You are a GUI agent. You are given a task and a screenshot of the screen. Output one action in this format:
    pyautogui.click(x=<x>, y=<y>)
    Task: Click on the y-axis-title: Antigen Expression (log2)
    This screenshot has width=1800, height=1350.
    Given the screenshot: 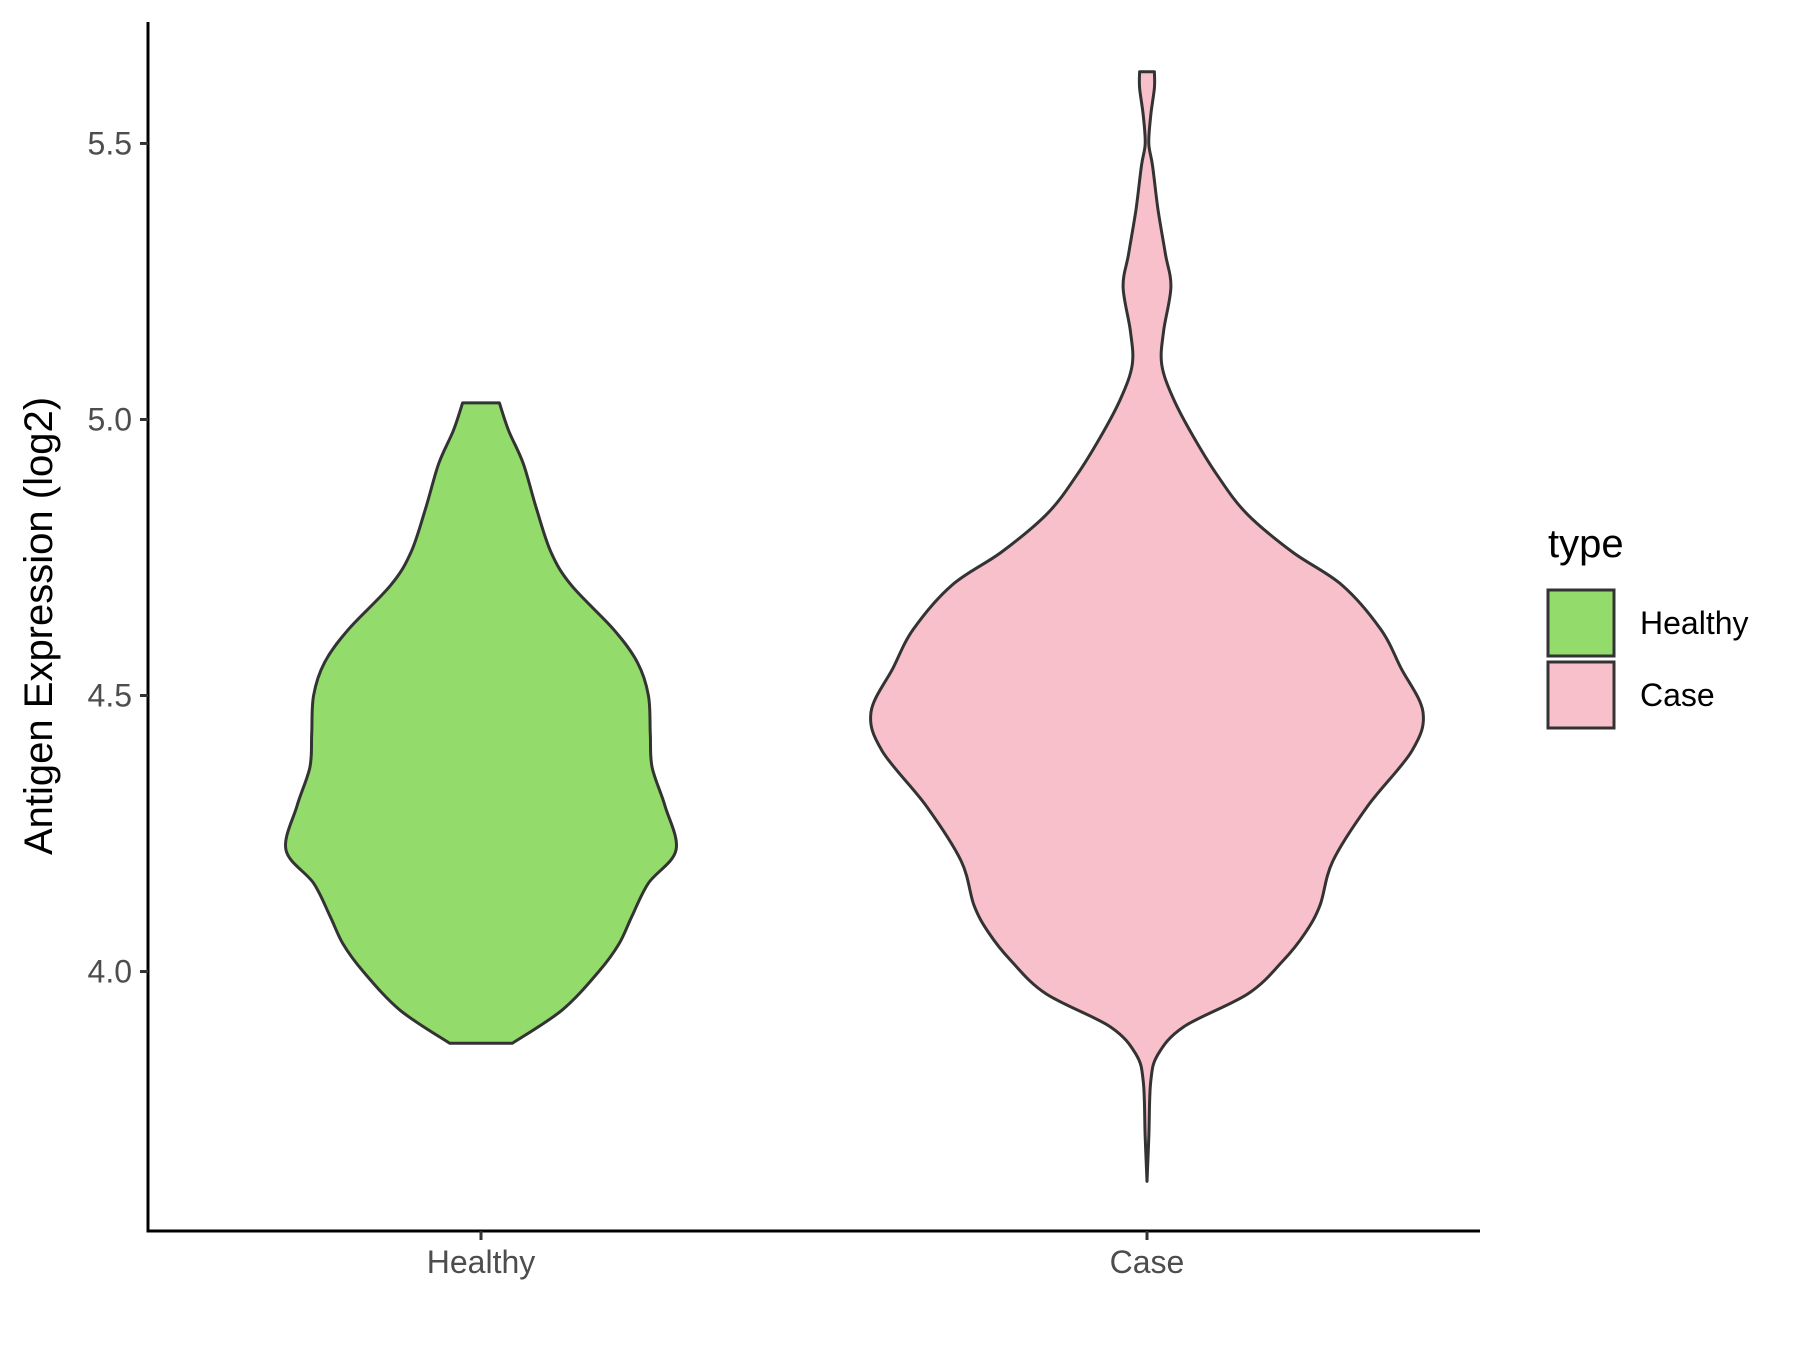 What is the action you would take?
    pyautogui.click(x=39, y=626)
    